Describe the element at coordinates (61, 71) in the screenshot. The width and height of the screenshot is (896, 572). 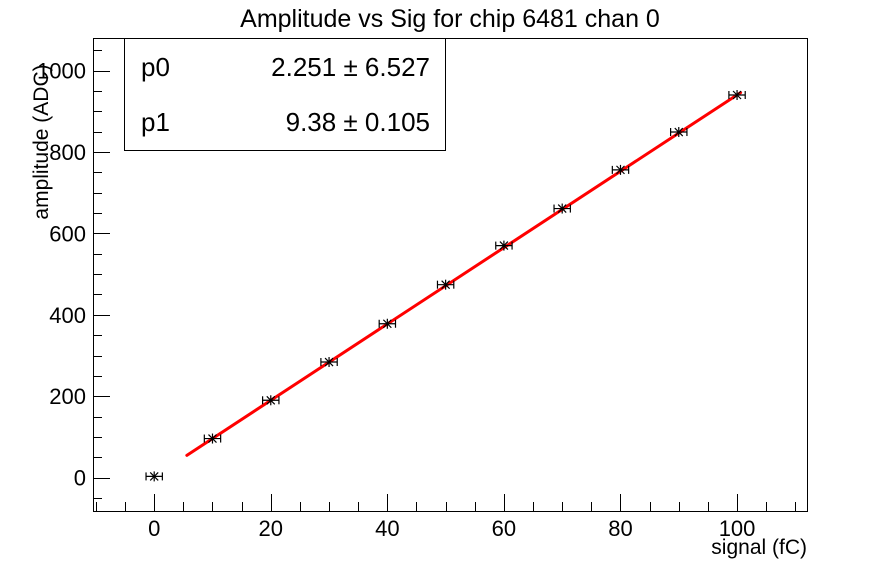
I see `y-tick-label: 1000` at that location.